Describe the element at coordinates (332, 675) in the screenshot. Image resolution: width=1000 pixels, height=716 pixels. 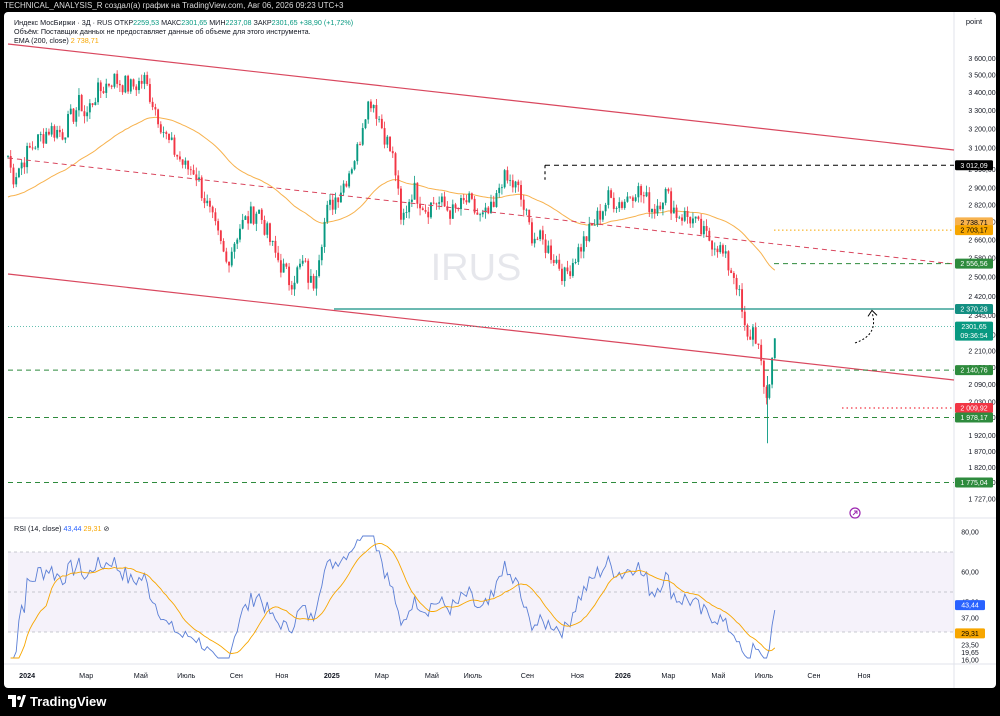
I see `time-tick-label: 2025` at that location.